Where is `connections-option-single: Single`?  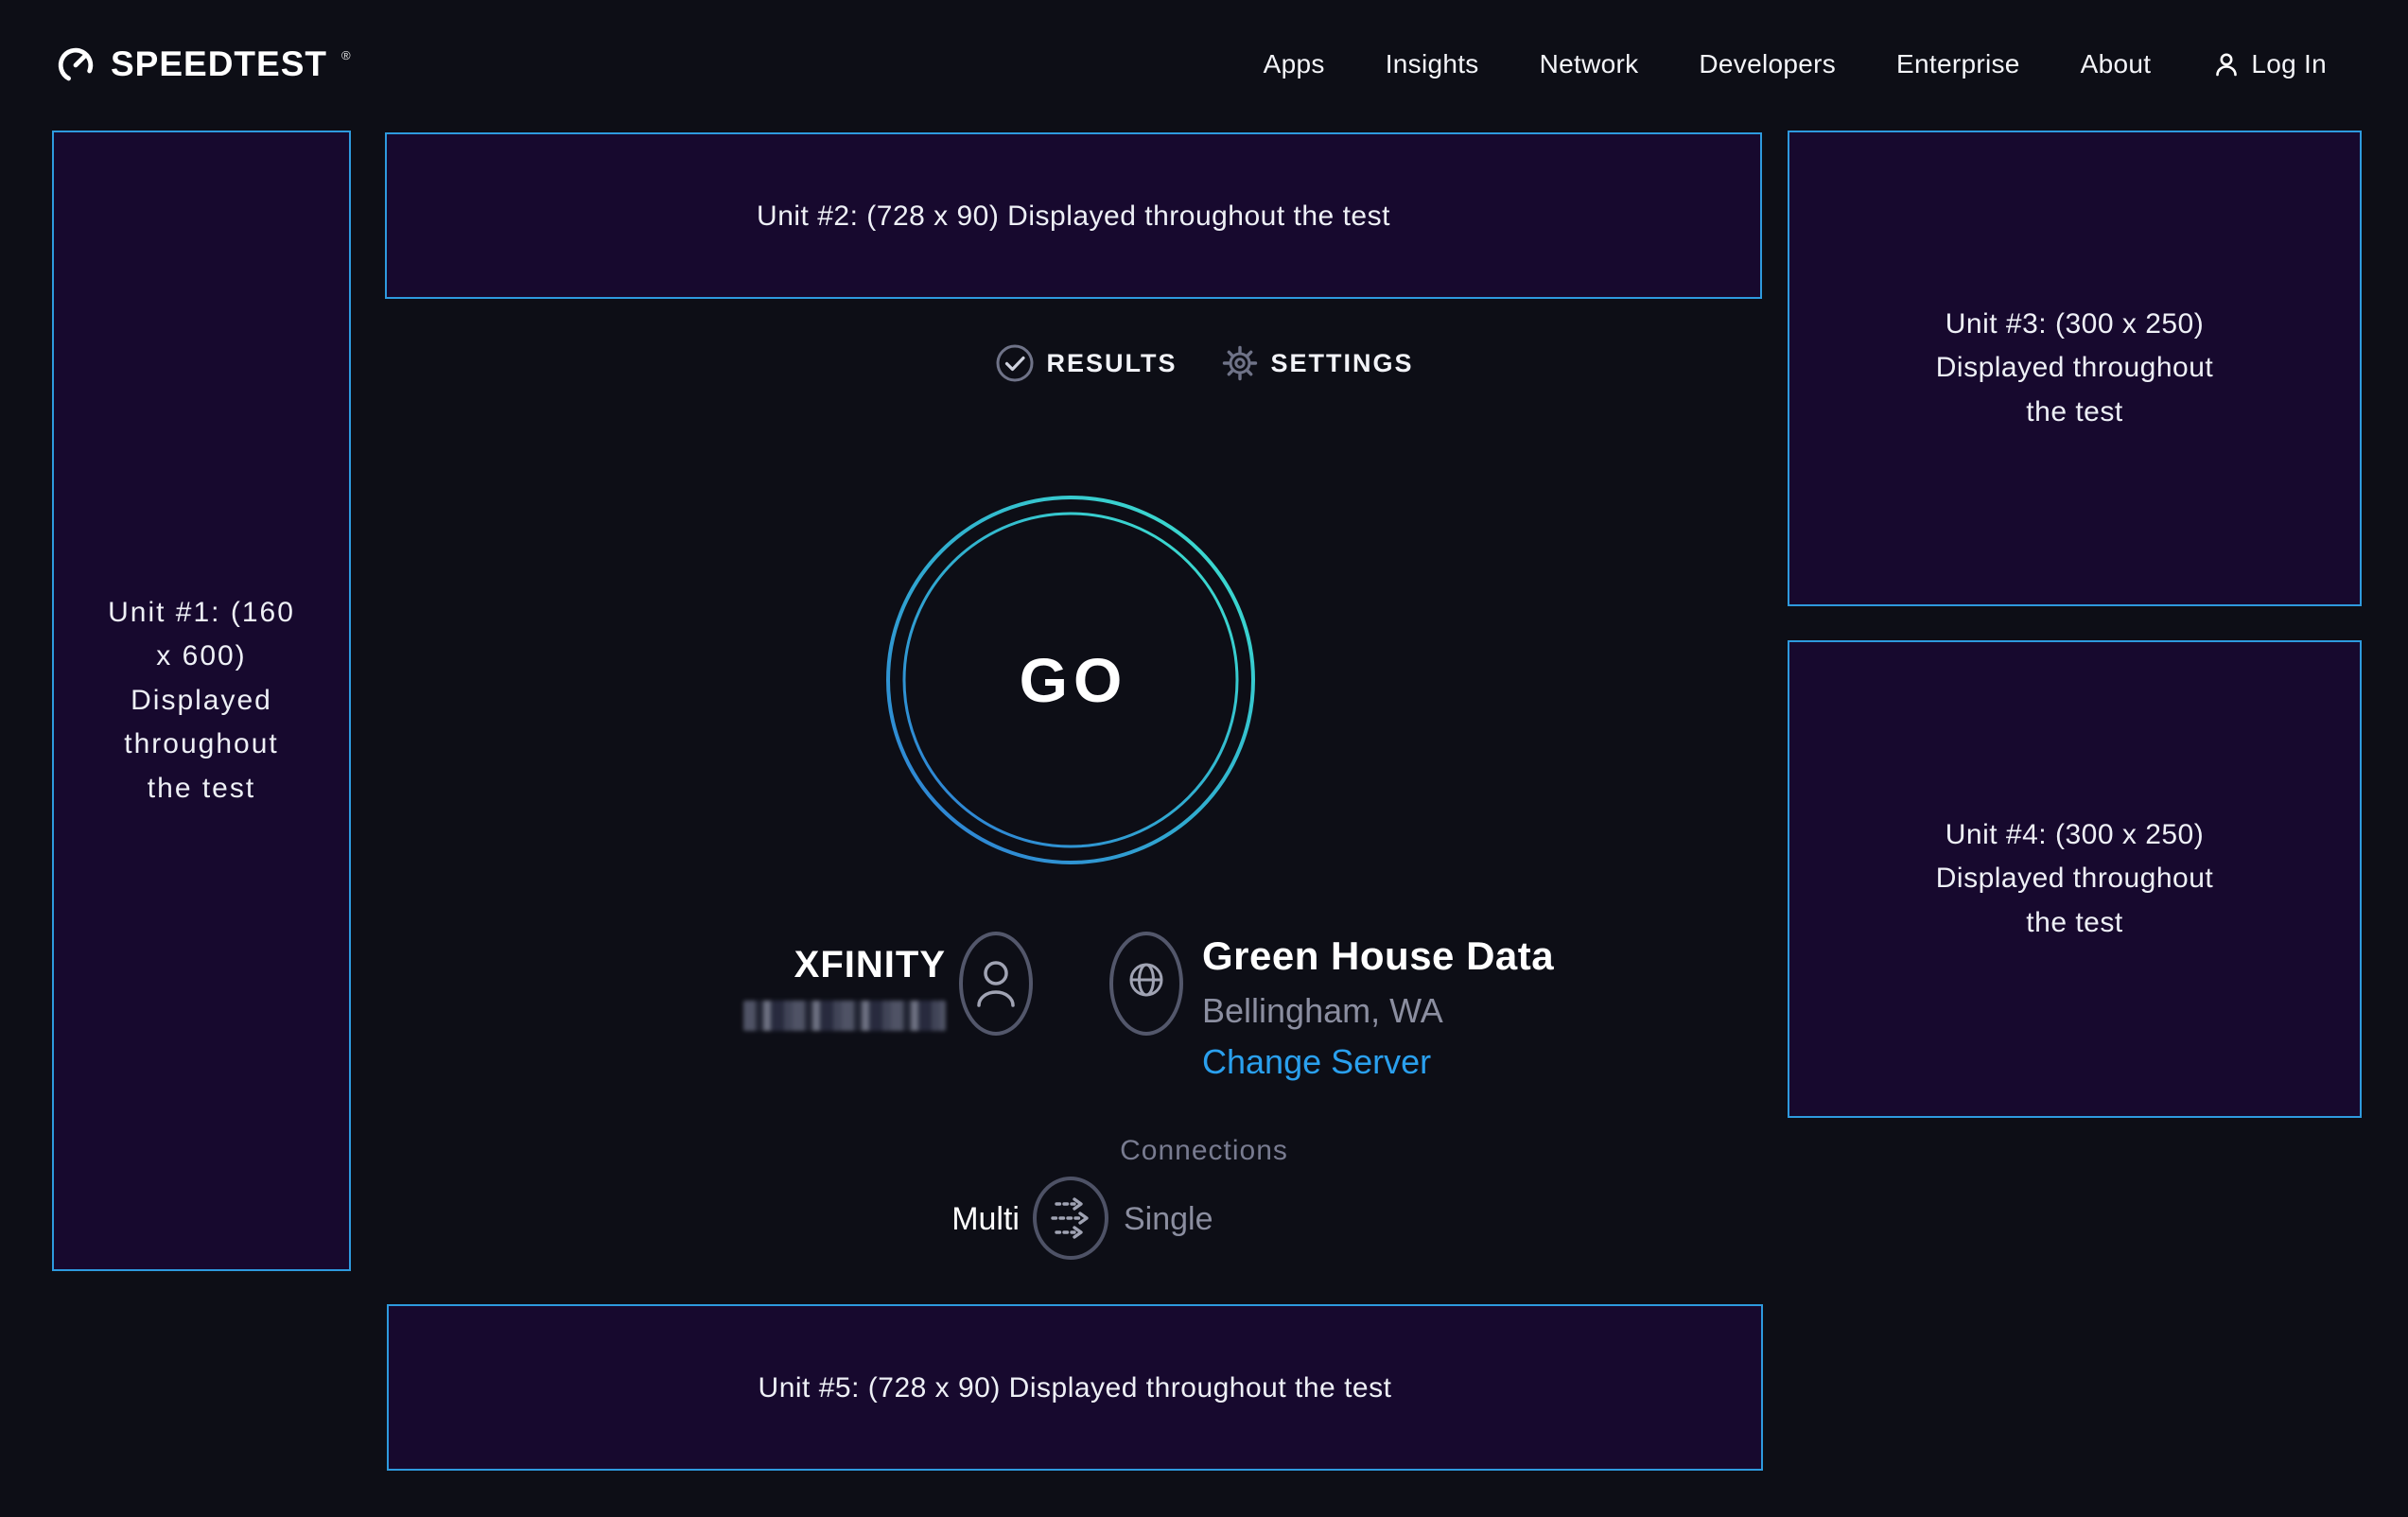
connections-option-single: Single is located at coordinates (1168, 1219).